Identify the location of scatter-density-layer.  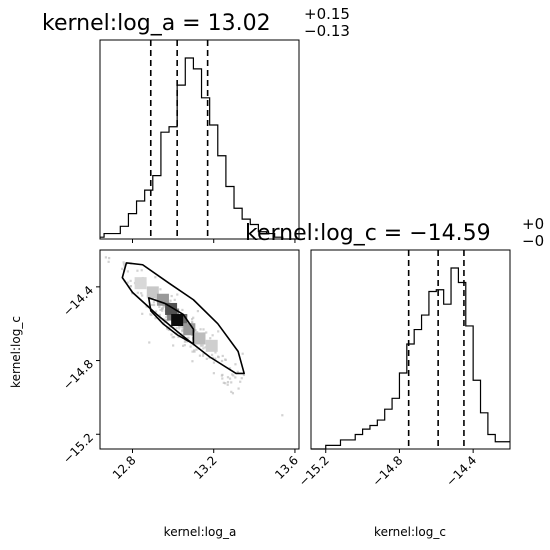
(194, 336).